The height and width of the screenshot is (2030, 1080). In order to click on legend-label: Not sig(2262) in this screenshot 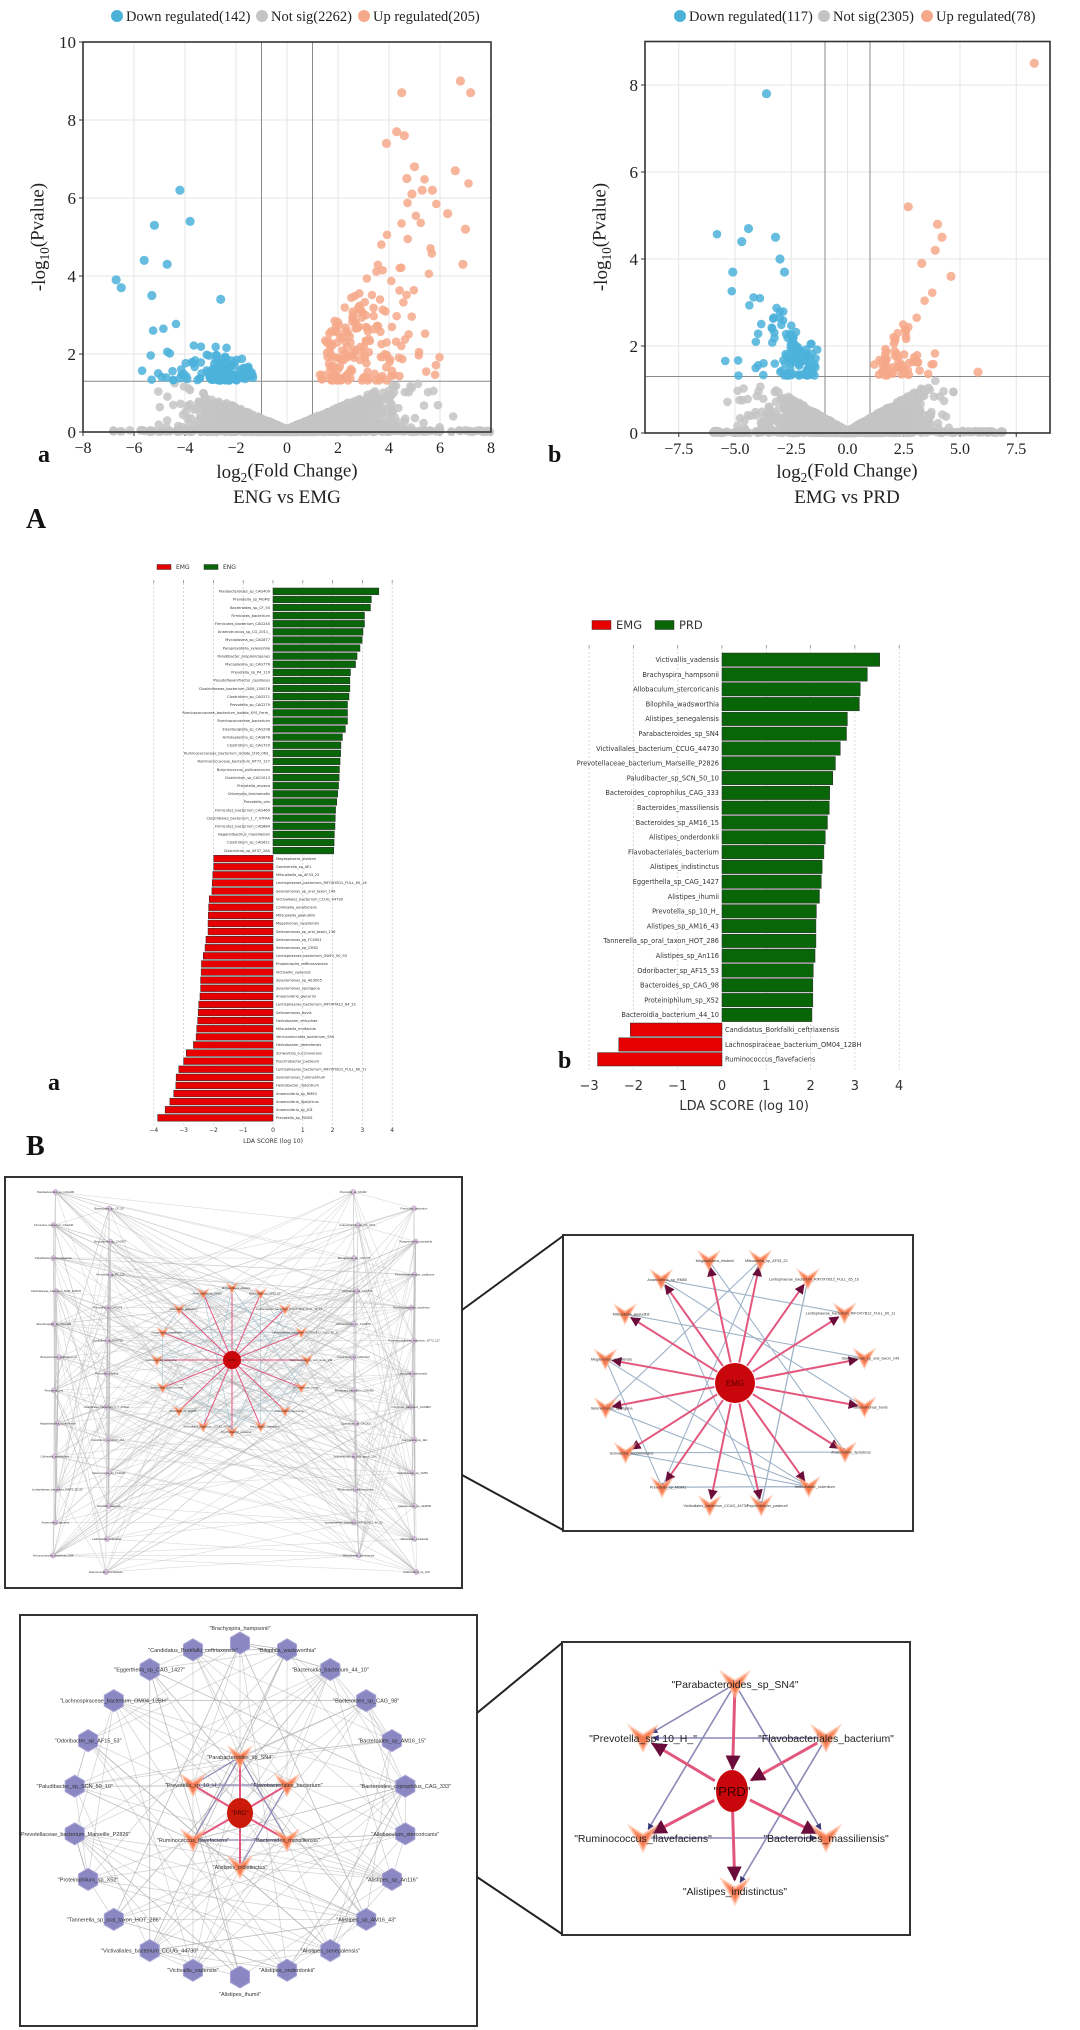, I will do `click(311, 17)`.